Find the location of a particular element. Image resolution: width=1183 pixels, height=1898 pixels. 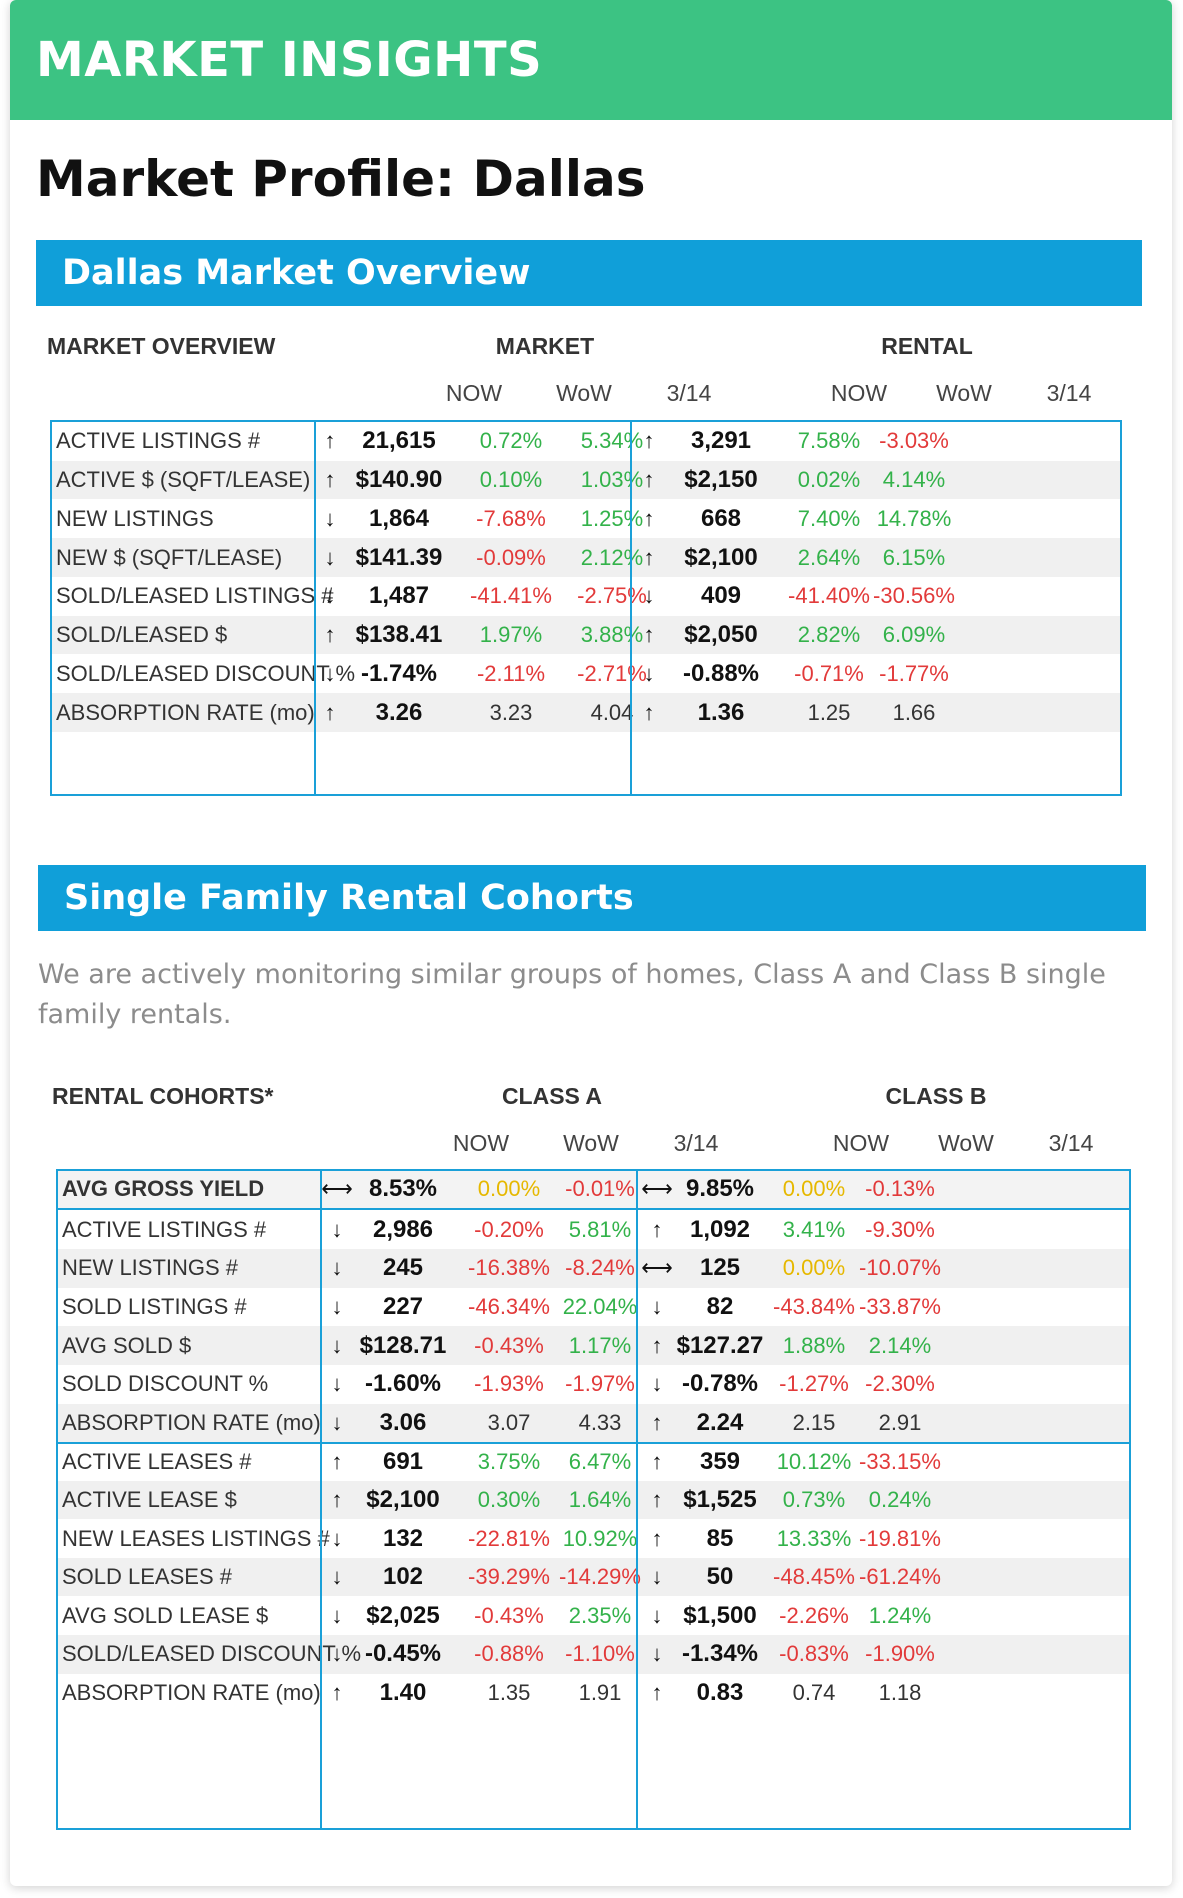

wow-value: -43.84% is located at coordinates (814, 1306).